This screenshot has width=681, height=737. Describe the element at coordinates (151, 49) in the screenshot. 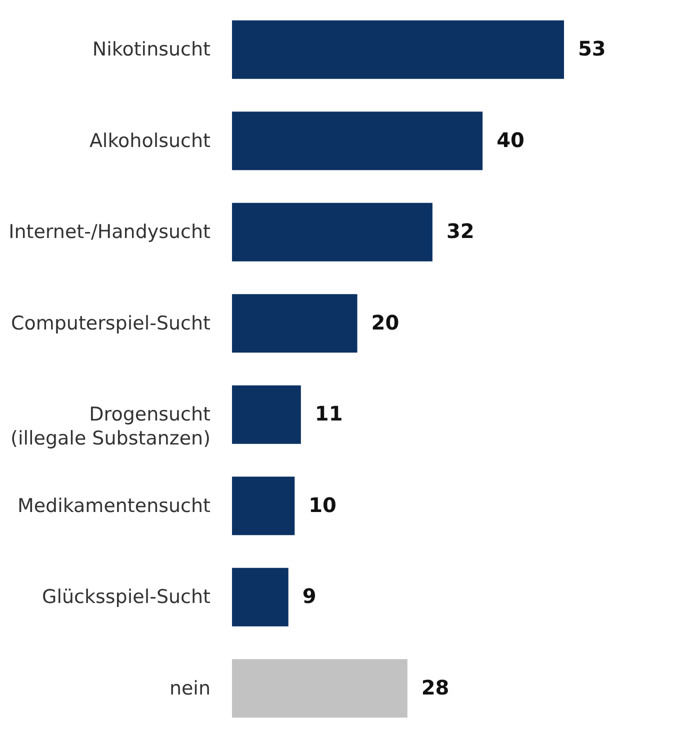

I see `y-tick-label: Nikotinsucht` at that location.